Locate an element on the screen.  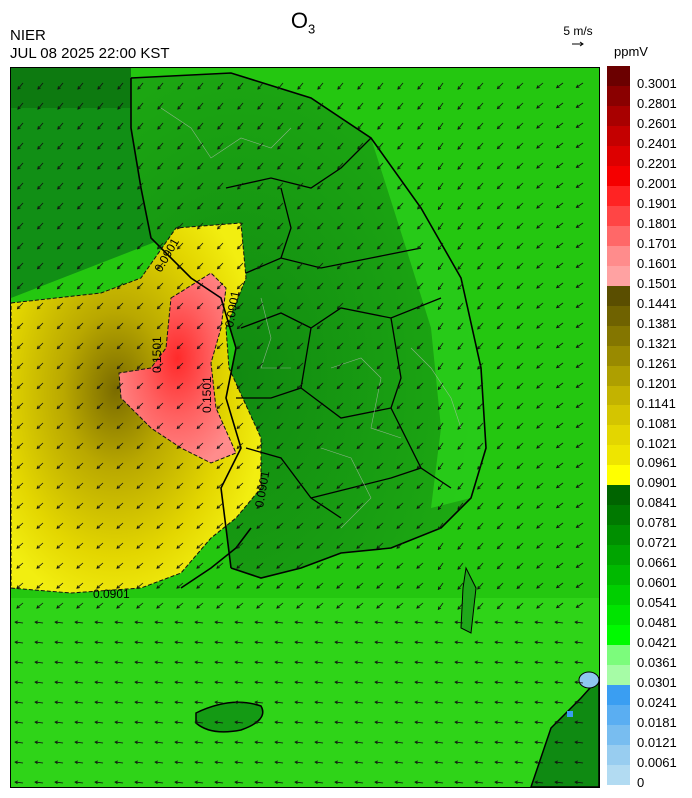
low-ozone-cell is located at coordinates (570, 714).